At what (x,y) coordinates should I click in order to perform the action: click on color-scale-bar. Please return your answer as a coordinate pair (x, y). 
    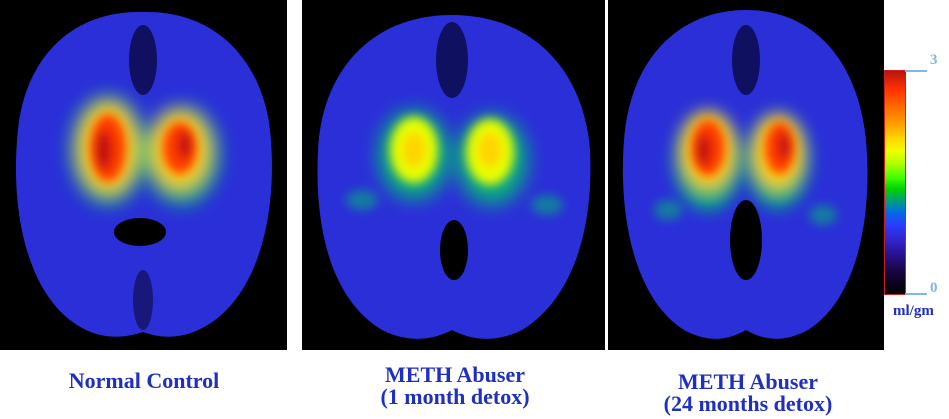
    Looking at the image, I should click on (895, 182).